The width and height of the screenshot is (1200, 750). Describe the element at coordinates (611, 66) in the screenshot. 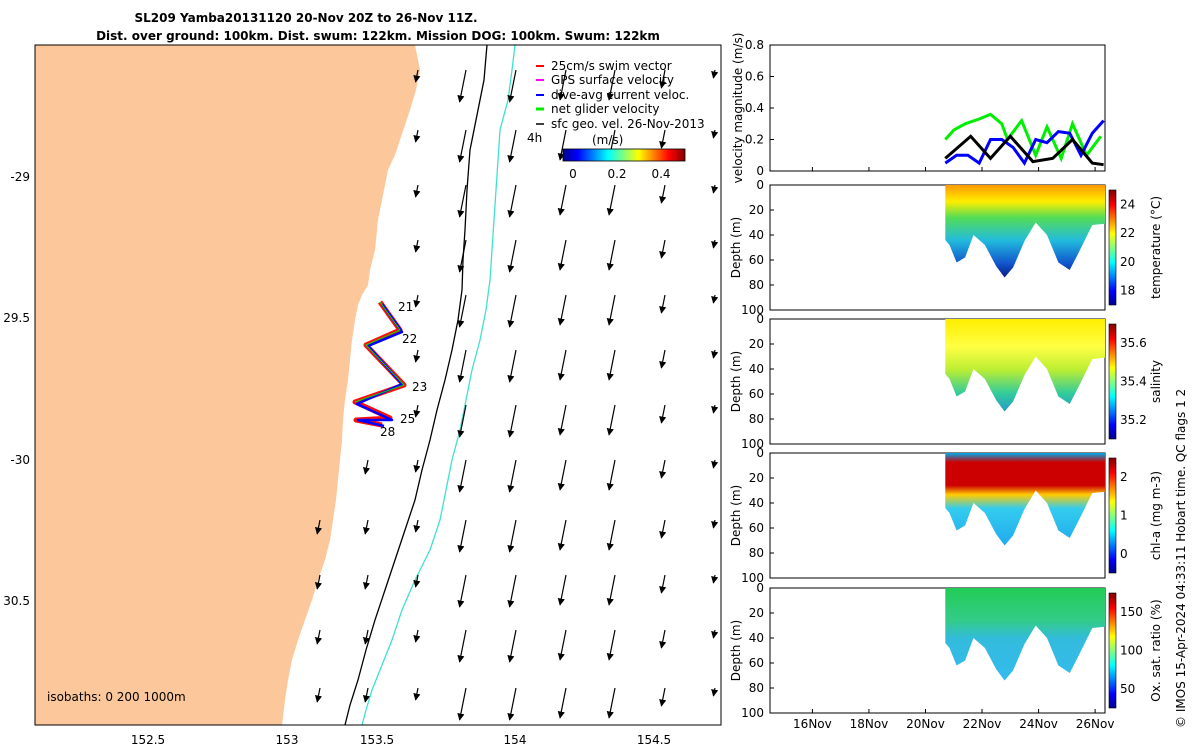

I see `legend-label: 25cm/s swim vector` at that location.